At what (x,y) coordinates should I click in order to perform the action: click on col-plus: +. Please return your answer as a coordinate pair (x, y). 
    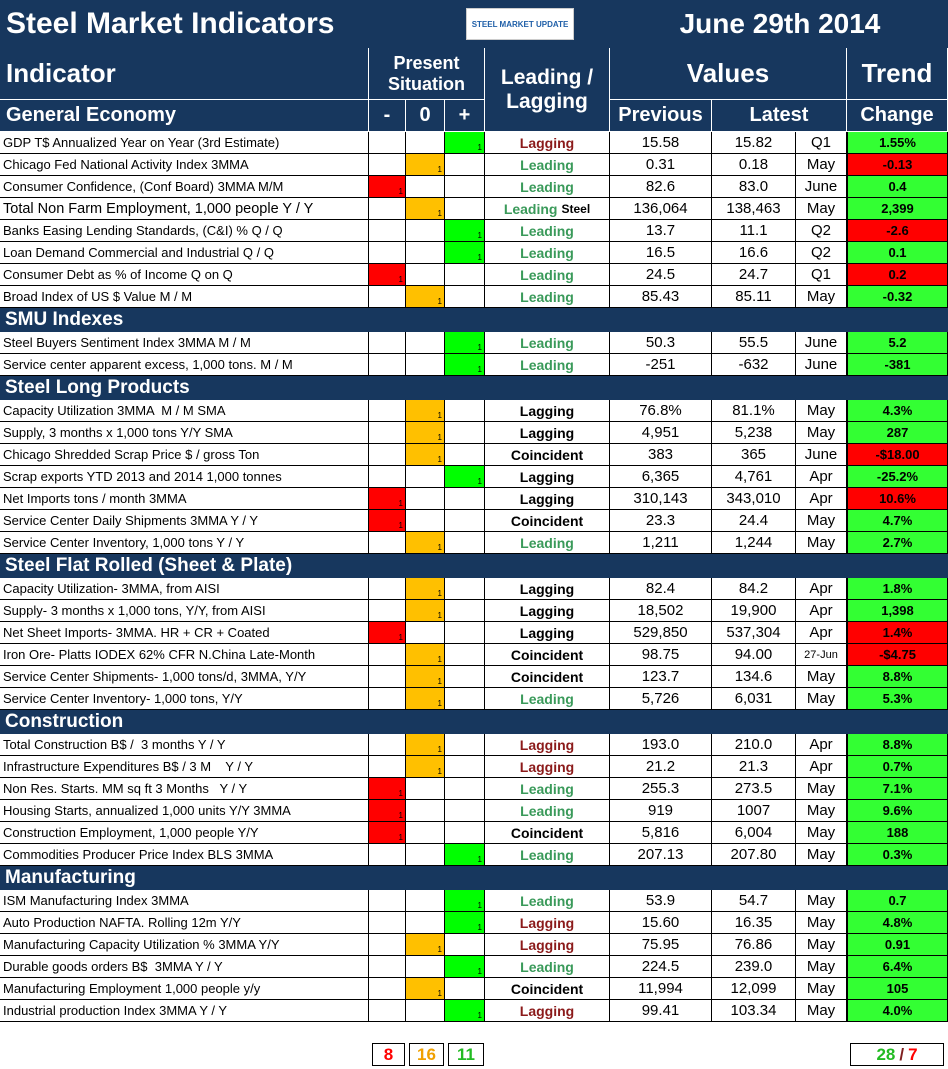
    Looking at the image, I should click on (465, 116).